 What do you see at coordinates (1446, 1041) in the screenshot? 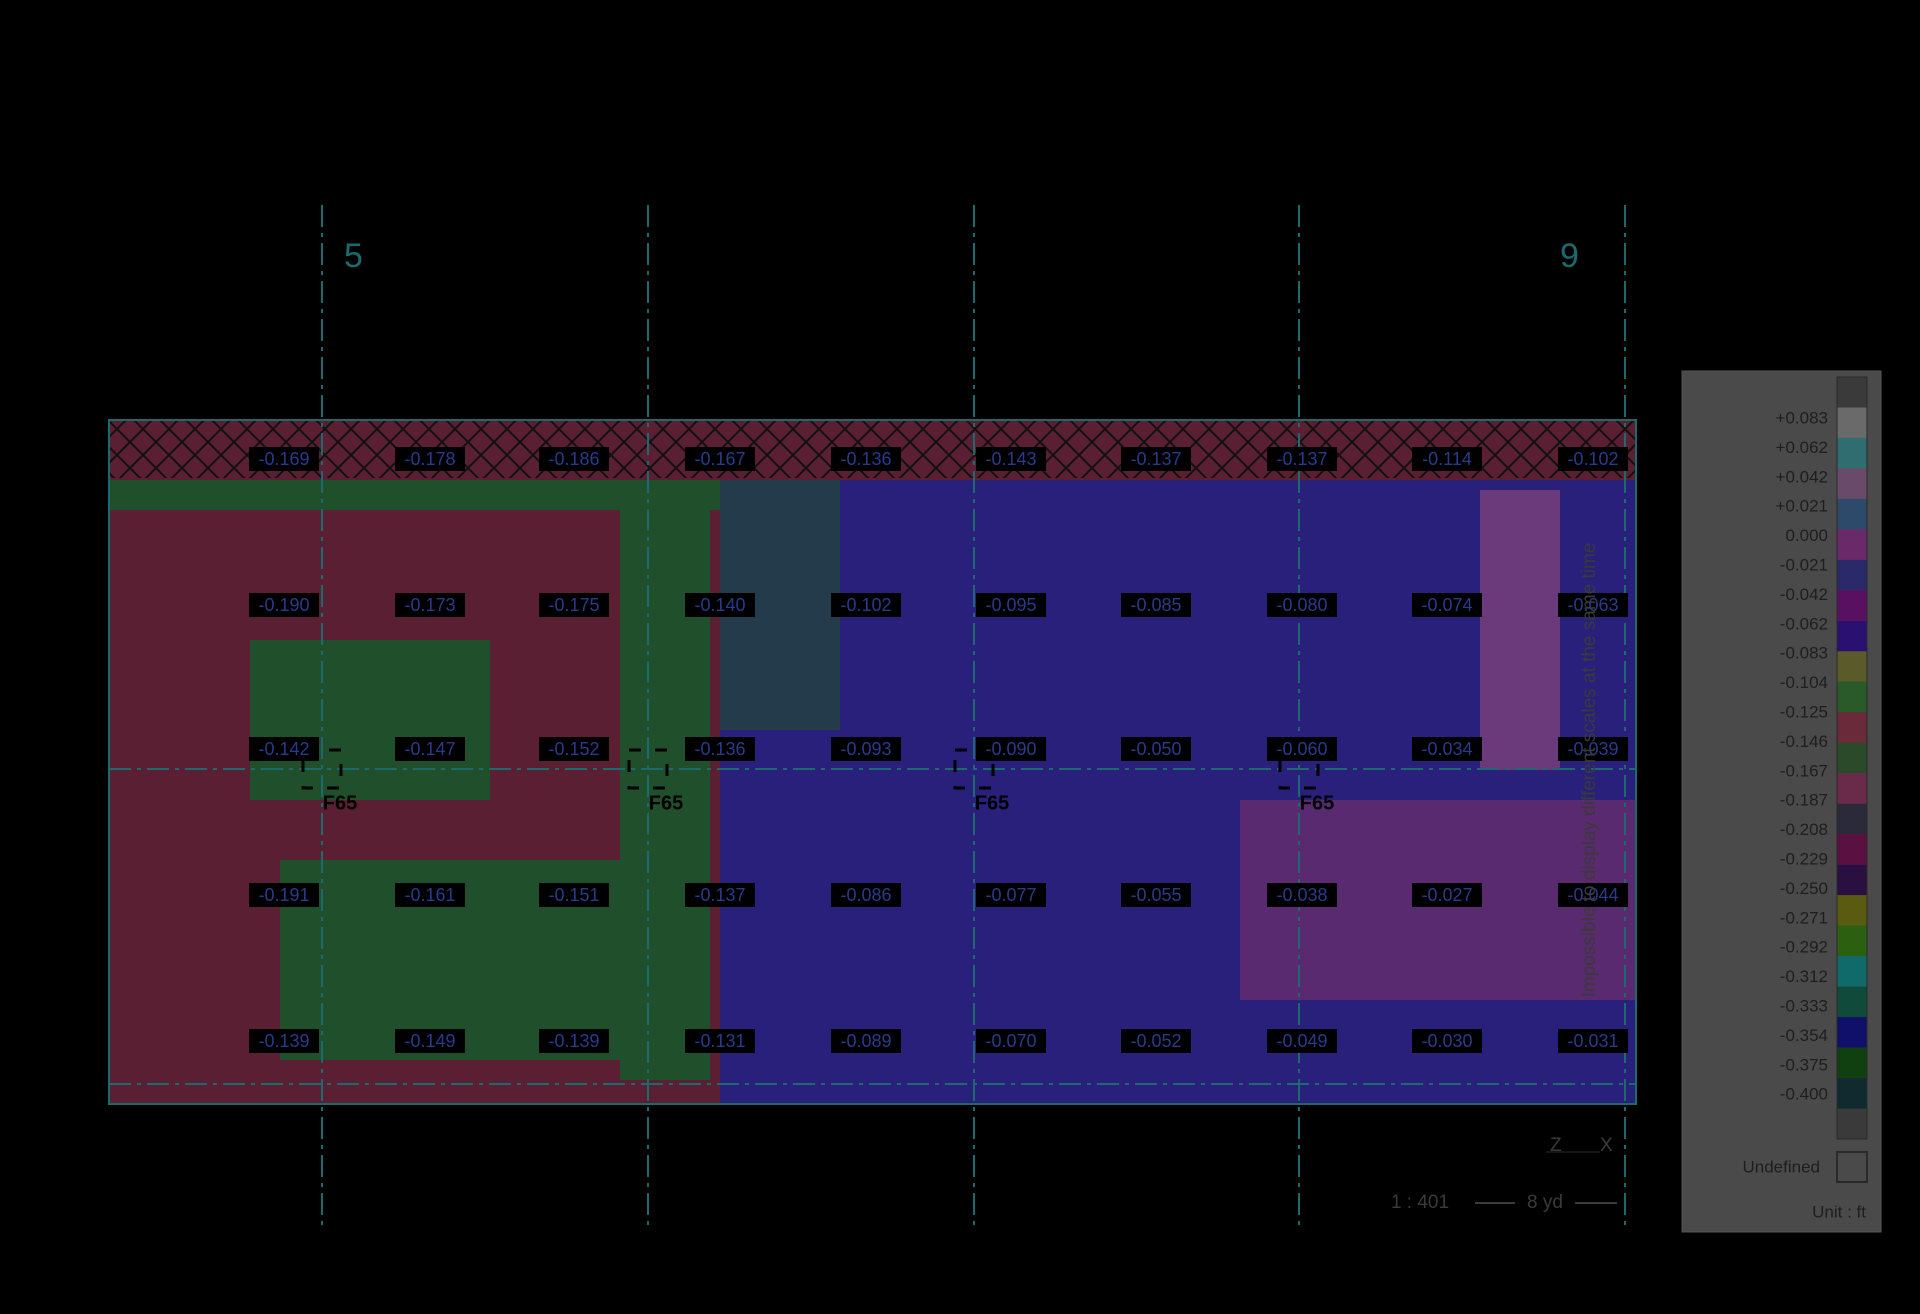
I see `measurement: -0.030` at bounding box center [1446, 1041].